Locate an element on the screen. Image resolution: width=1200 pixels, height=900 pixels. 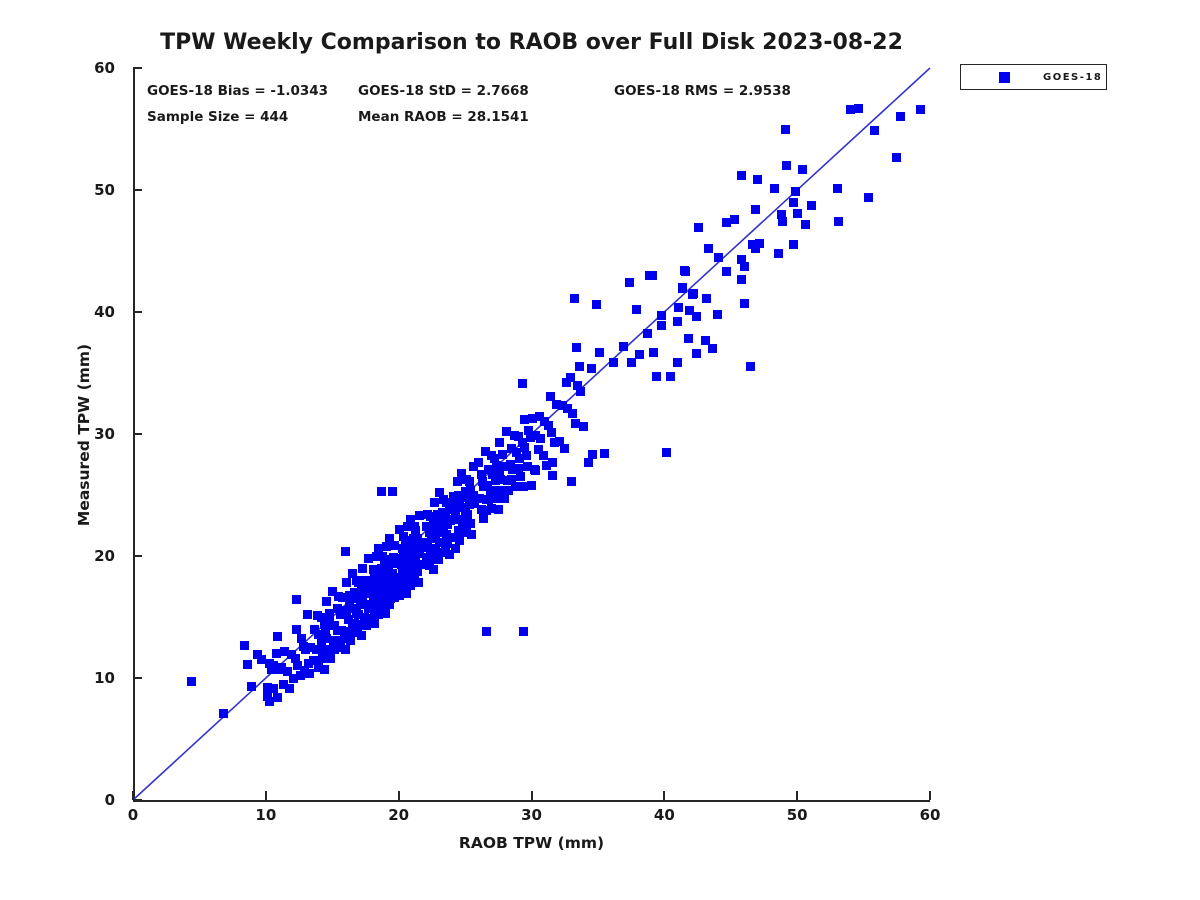
y-tick-label: 30 is located at coordinates (104, 434).